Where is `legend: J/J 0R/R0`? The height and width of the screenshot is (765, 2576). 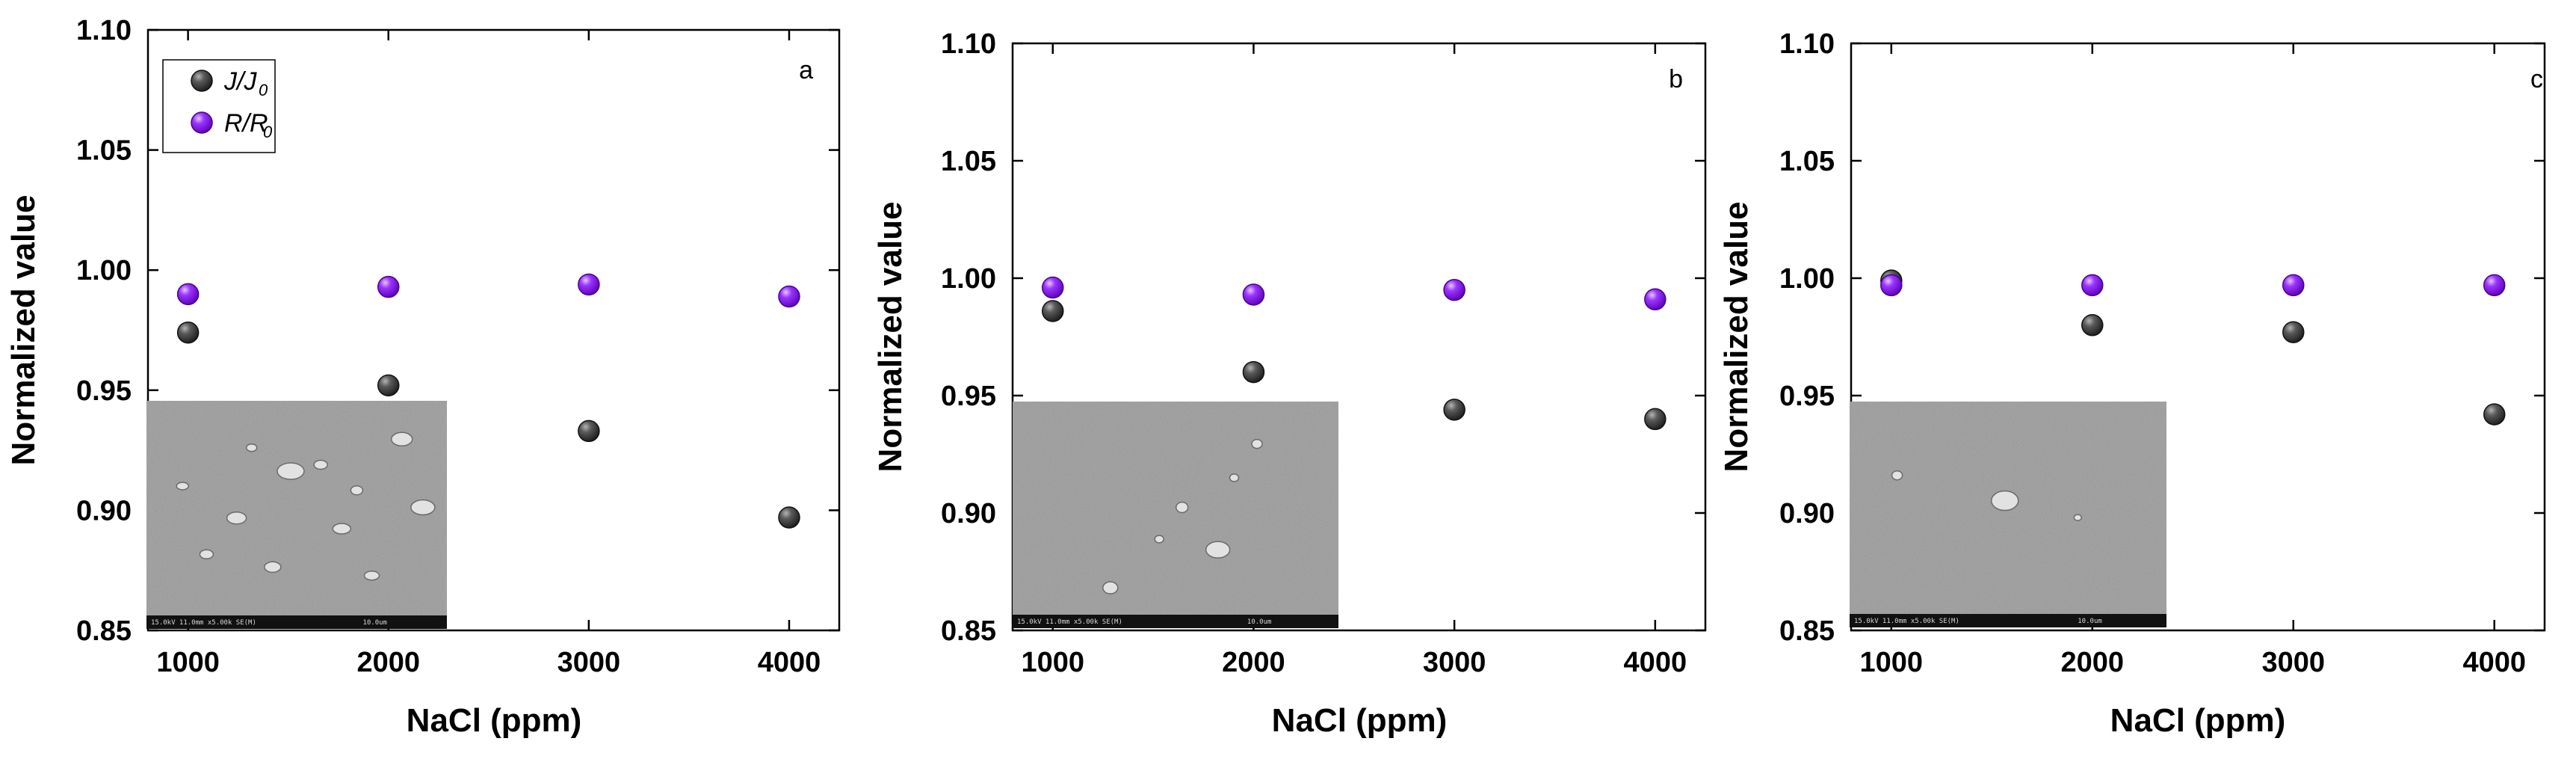
legend: J/J 0R/R0 is located at coordinates (219, 106).